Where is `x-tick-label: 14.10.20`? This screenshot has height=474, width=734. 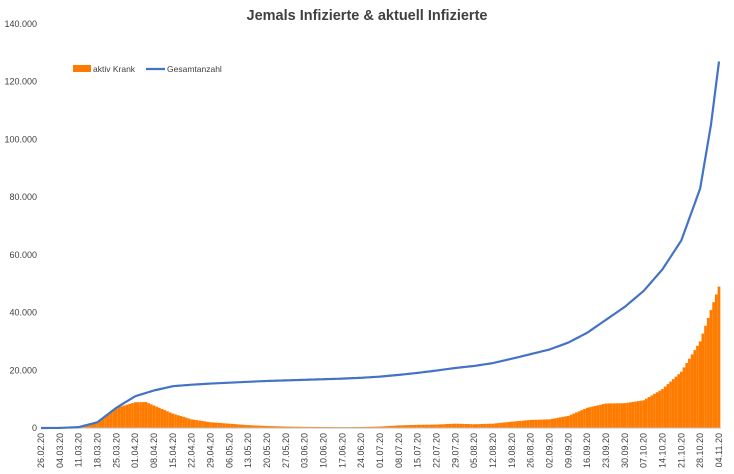 x-tick-label: 14.10.20 is located at coordinates (663, 450).